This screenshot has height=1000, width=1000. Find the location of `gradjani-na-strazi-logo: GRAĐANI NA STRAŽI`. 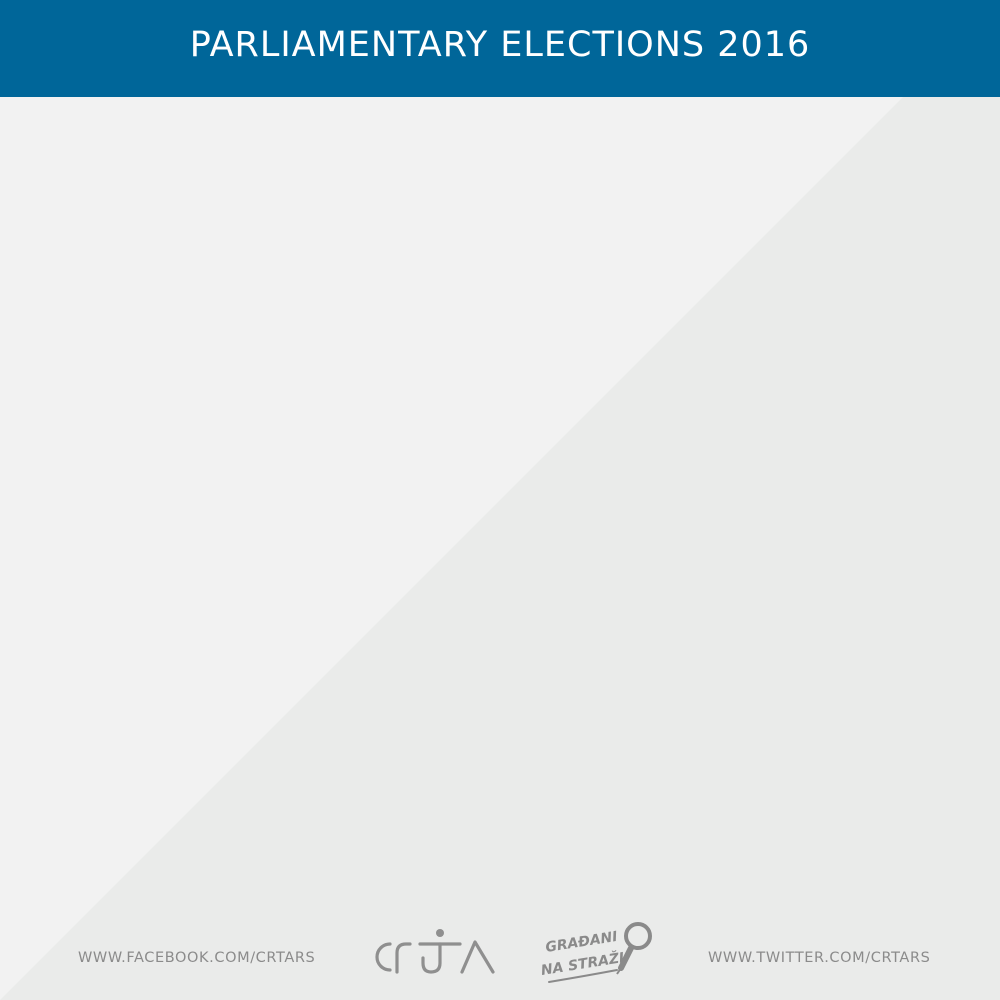

gradjani-na-strazi-logo: GRAĐANI NA STRAŽI is located at coordinates (596, 952).